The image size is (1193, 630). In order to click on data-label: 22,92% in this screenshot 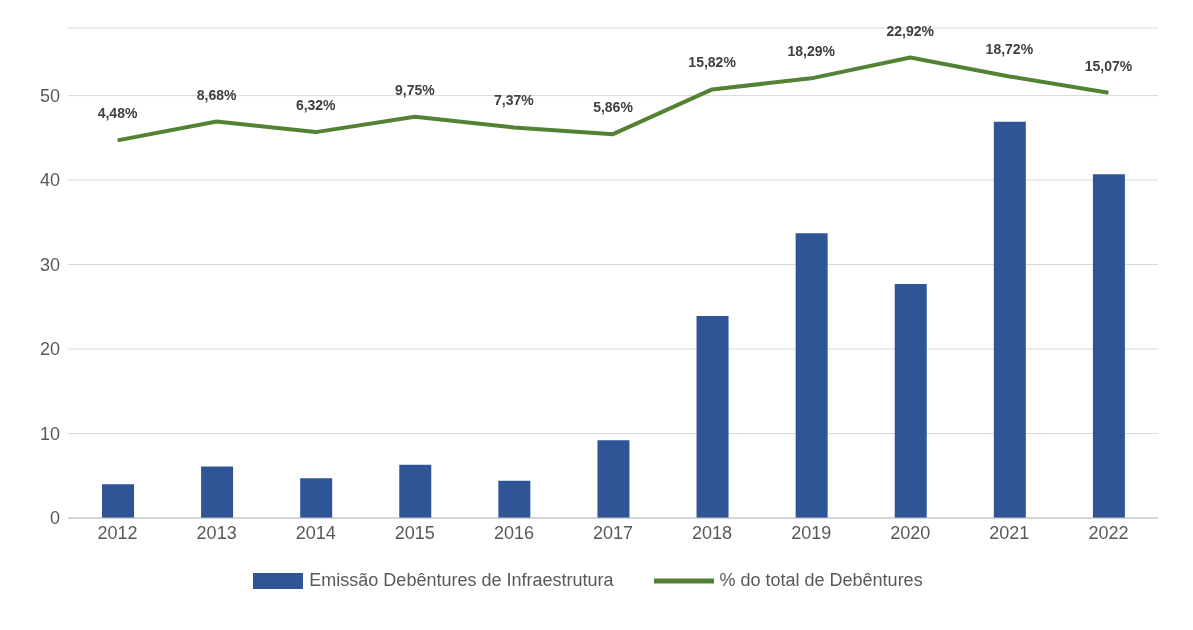, I will do `click(910, 30)`.